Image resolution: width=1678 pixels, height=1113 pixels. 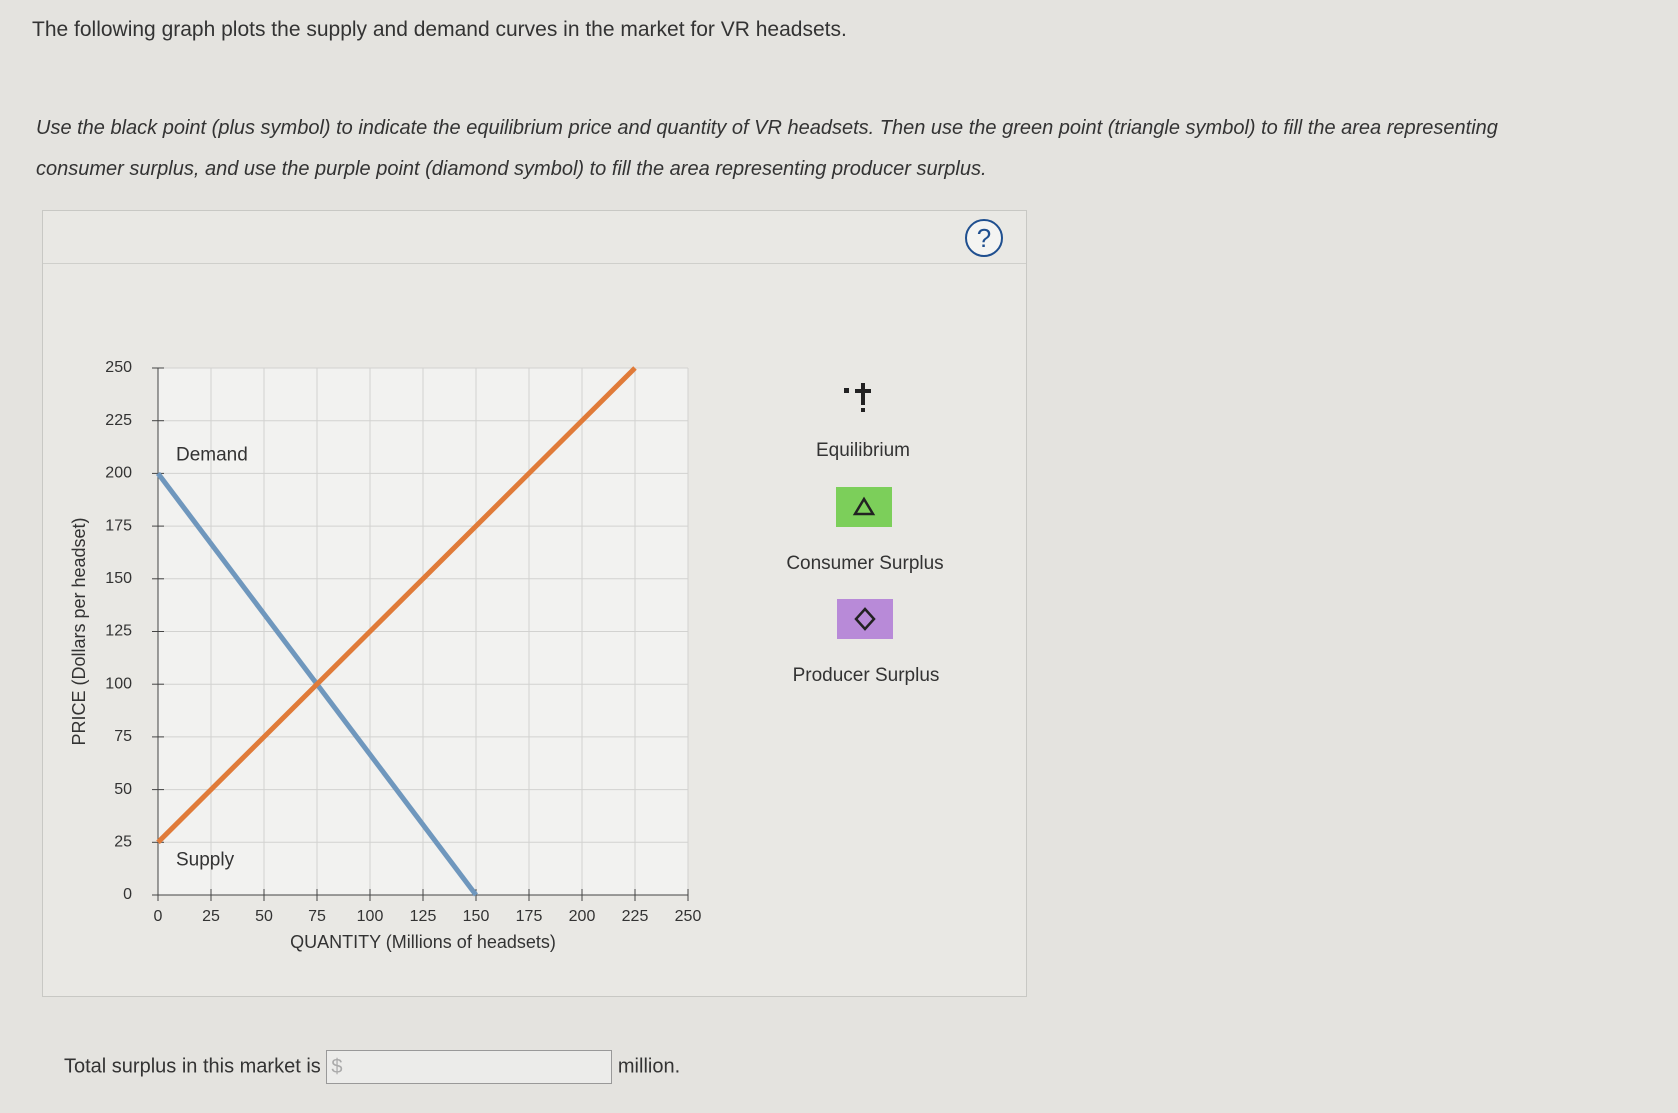 I want to click on x-tick-label: 125, so click(x=423, y=916).